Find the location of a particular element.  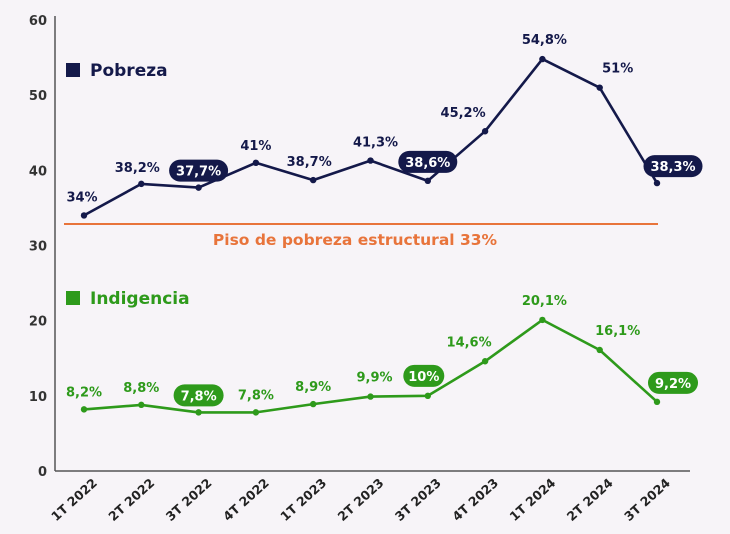

data-label: 34% is located at coordinates (81, 197).